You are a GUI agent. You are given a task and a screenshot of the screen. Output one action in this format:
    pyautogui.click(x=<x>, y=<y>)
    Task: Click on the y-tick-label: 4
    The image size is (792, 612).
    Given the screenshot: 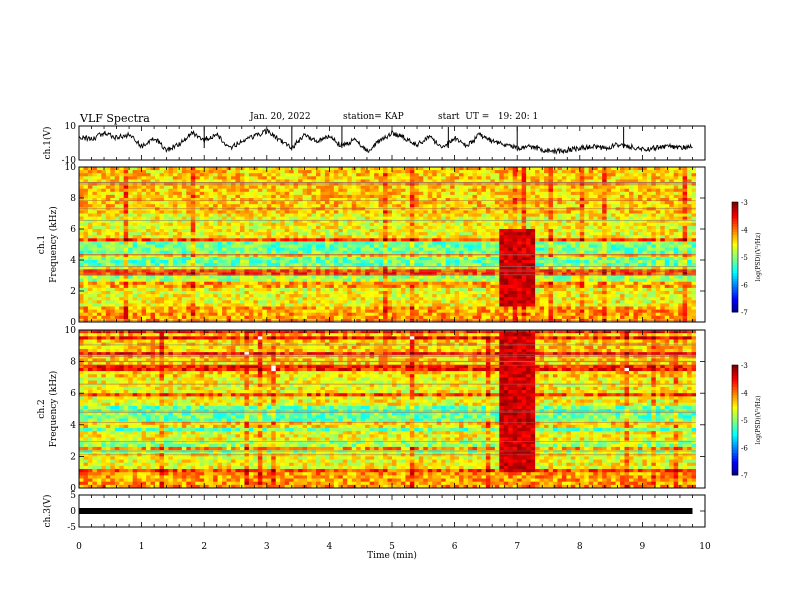 What is the action you would take?
    pyautogui.click(x=73, y=261)
    